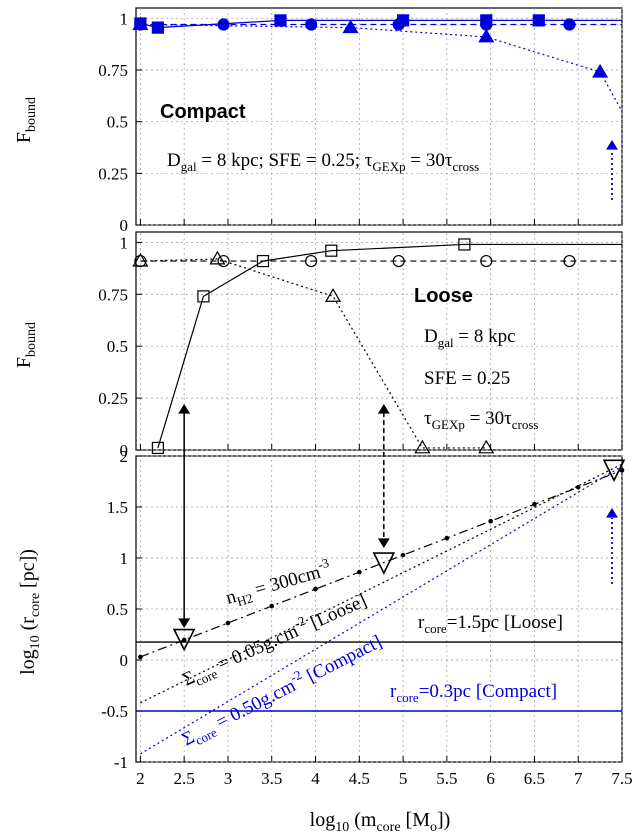 Image resolution: width=639 pixels, height=838 pixels. Describe the element at coordinates (443, 296) in the screenshot. I see `loose-label: Loose` at that location.